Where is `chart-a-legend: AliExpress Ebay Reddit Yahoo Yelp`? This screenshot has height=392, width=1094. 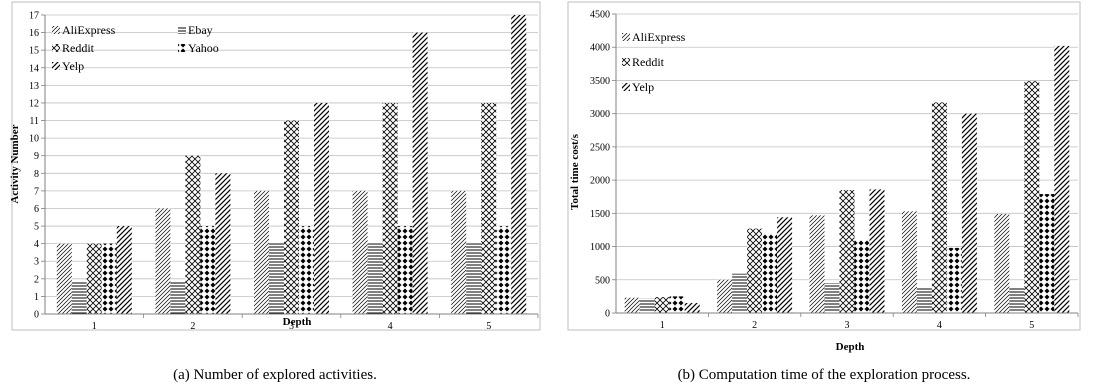
chart-a-legend: AliExpress Ebay Reddit Yahoo Yelp is located at coordinates (135, 48).